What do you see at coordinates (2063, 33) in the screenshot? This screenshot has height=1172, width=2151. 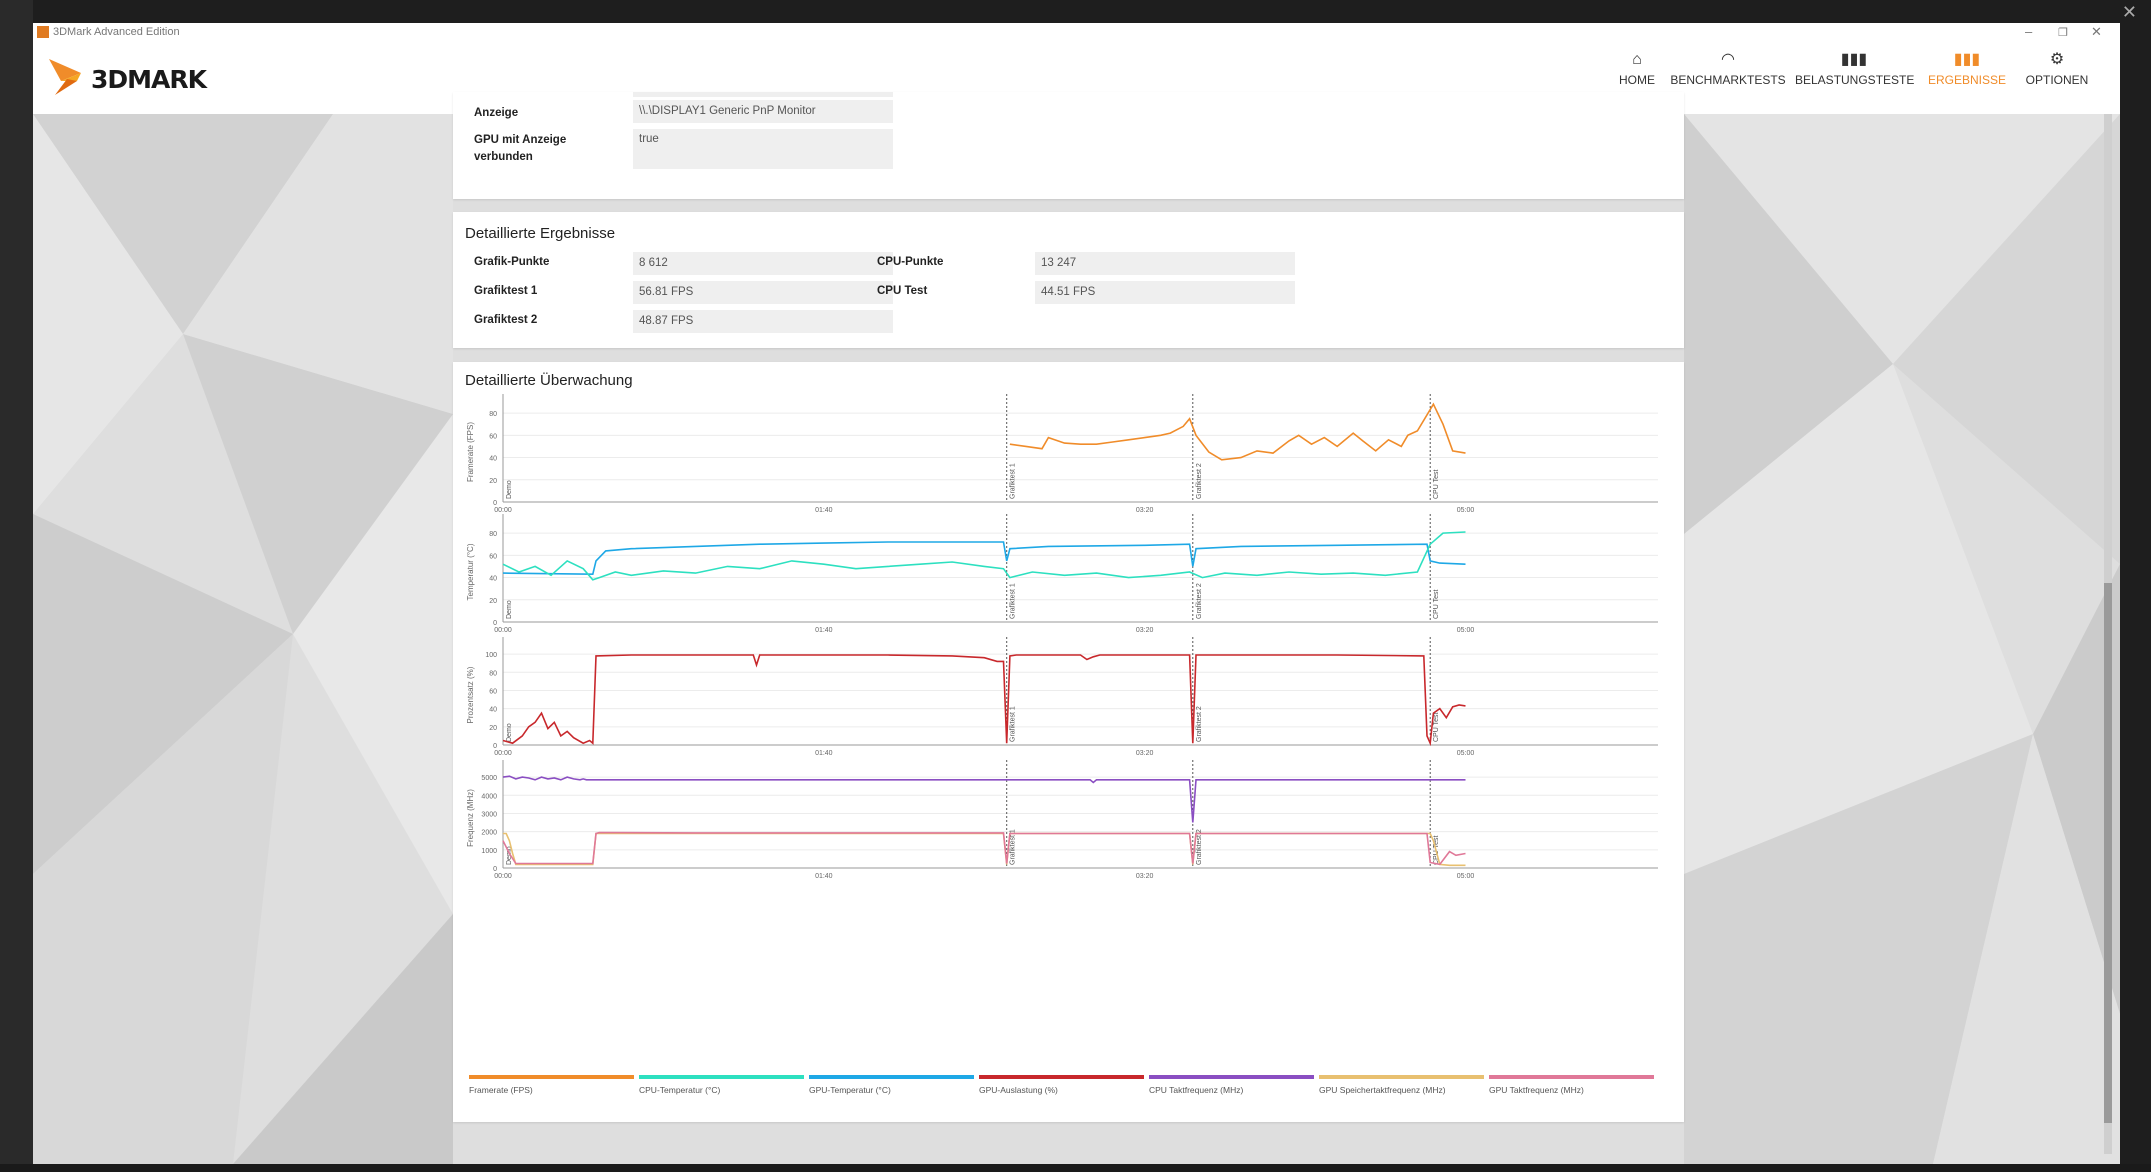 I see `restore-icon: ❐` at bounding box center [2063, 33].